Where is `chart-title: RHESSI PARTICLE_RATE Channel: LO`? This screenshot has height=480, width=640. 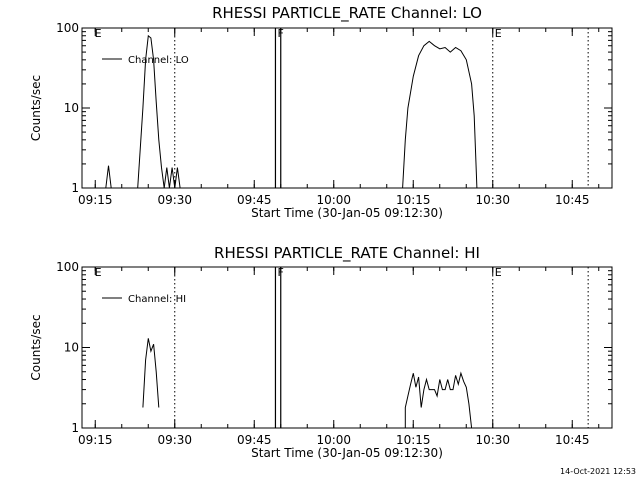 chart-title: RHESSI PARTICLE_RATE Channel: LO is located at coordinates (347, 13).